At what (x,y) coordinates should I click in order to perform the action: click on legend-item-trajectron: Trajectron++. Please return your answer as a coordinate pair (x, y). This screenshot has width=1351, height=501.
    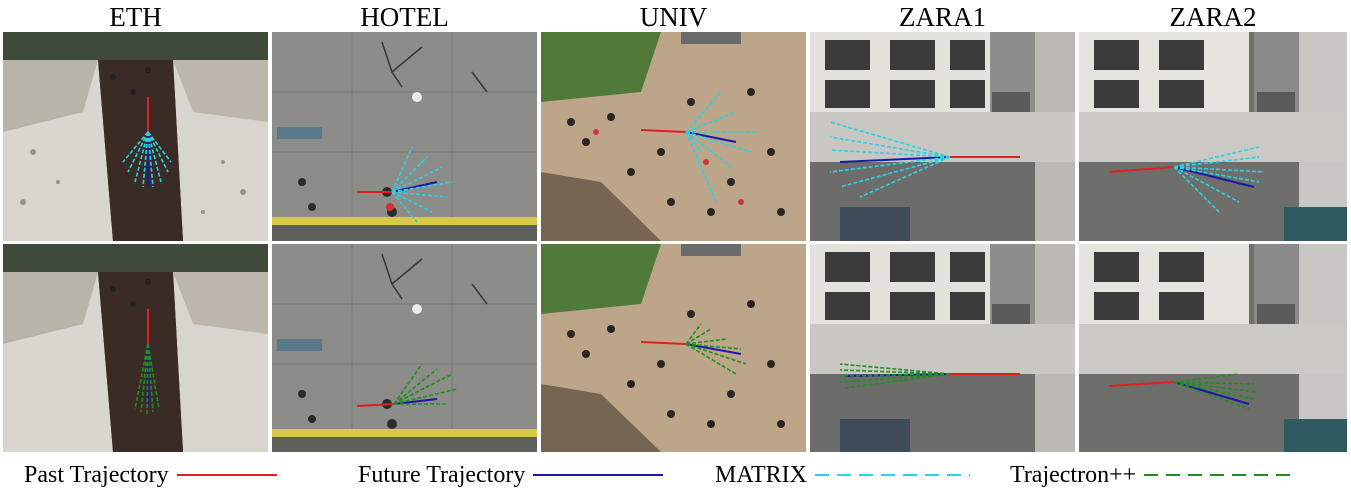
    Looking at the image, I should click on (1152, 475).